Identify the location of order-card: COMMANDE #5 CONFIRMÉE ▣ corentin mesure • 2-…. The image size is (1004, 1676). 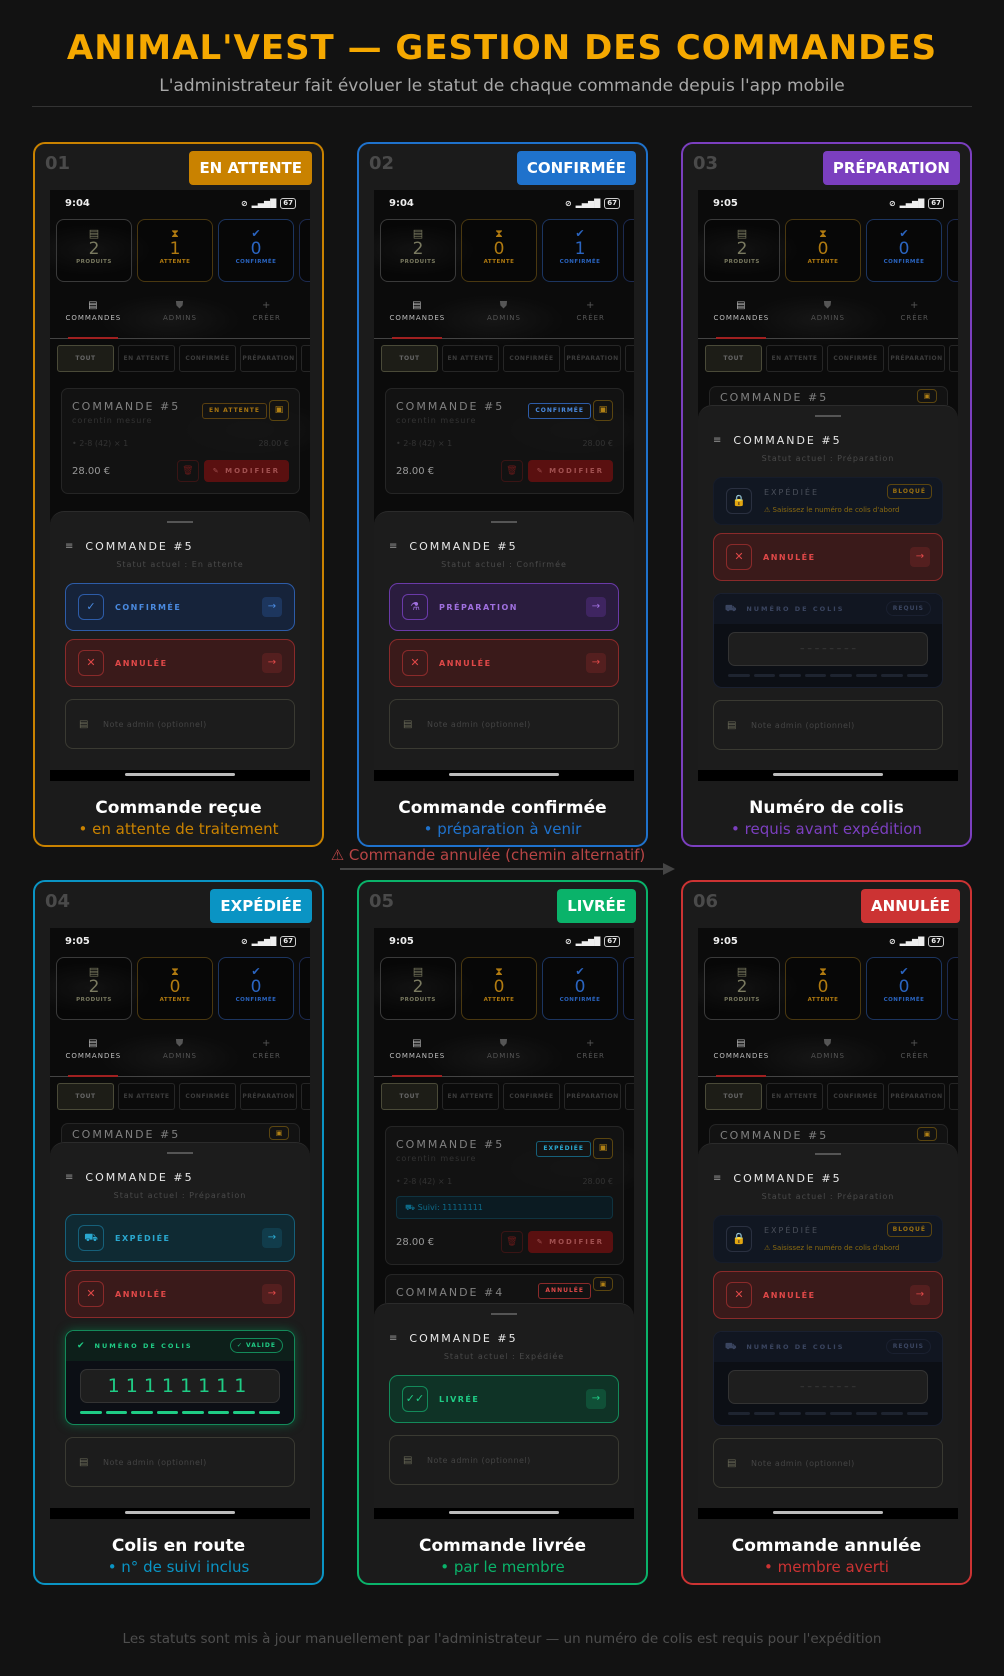
(504, 441).